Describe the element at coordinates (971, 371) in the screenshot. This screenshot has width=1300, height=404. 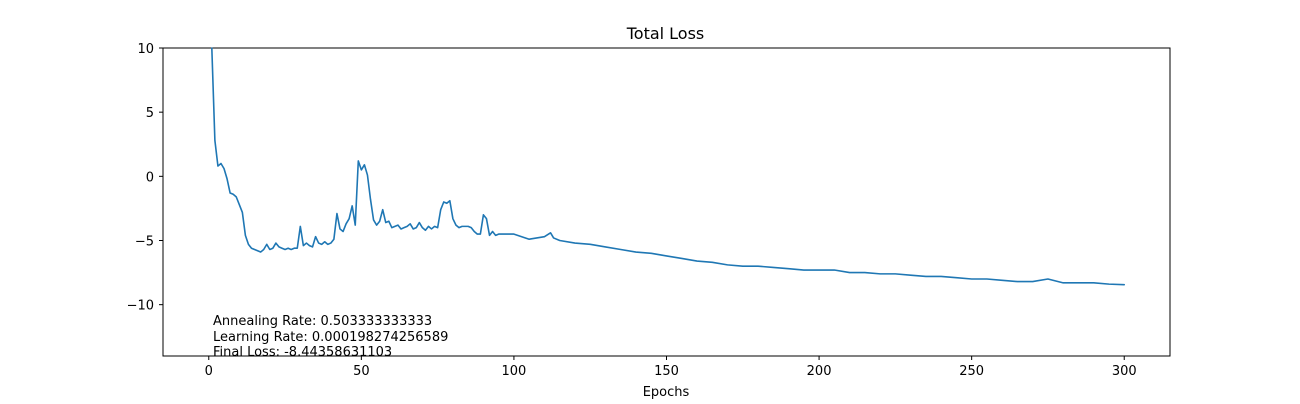
I see `x-tick-label: 250` at that location.